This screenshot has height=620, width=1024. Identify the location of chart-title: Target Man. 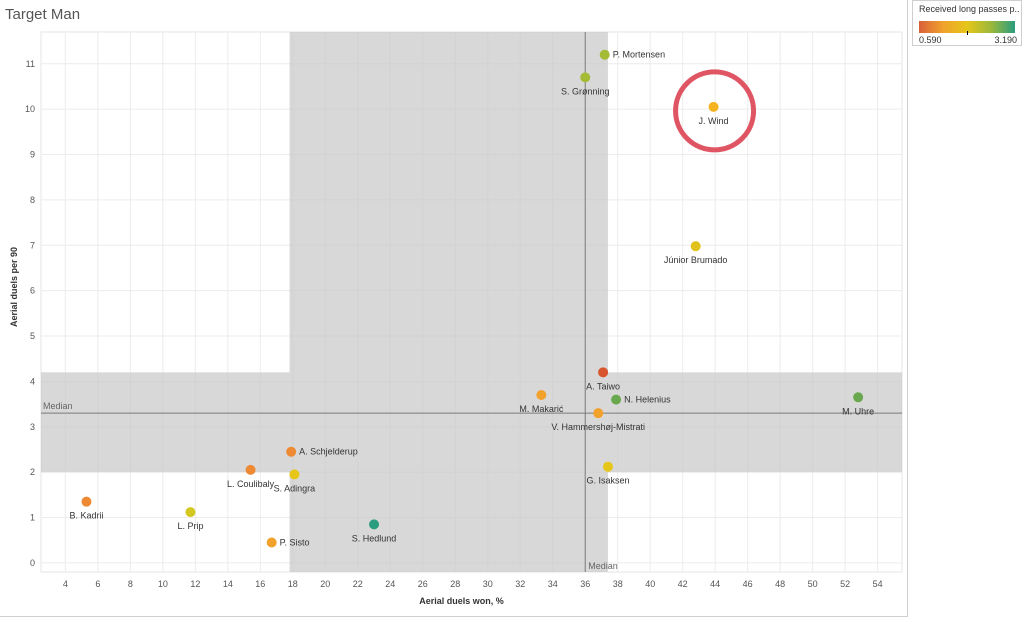
(43, 14).